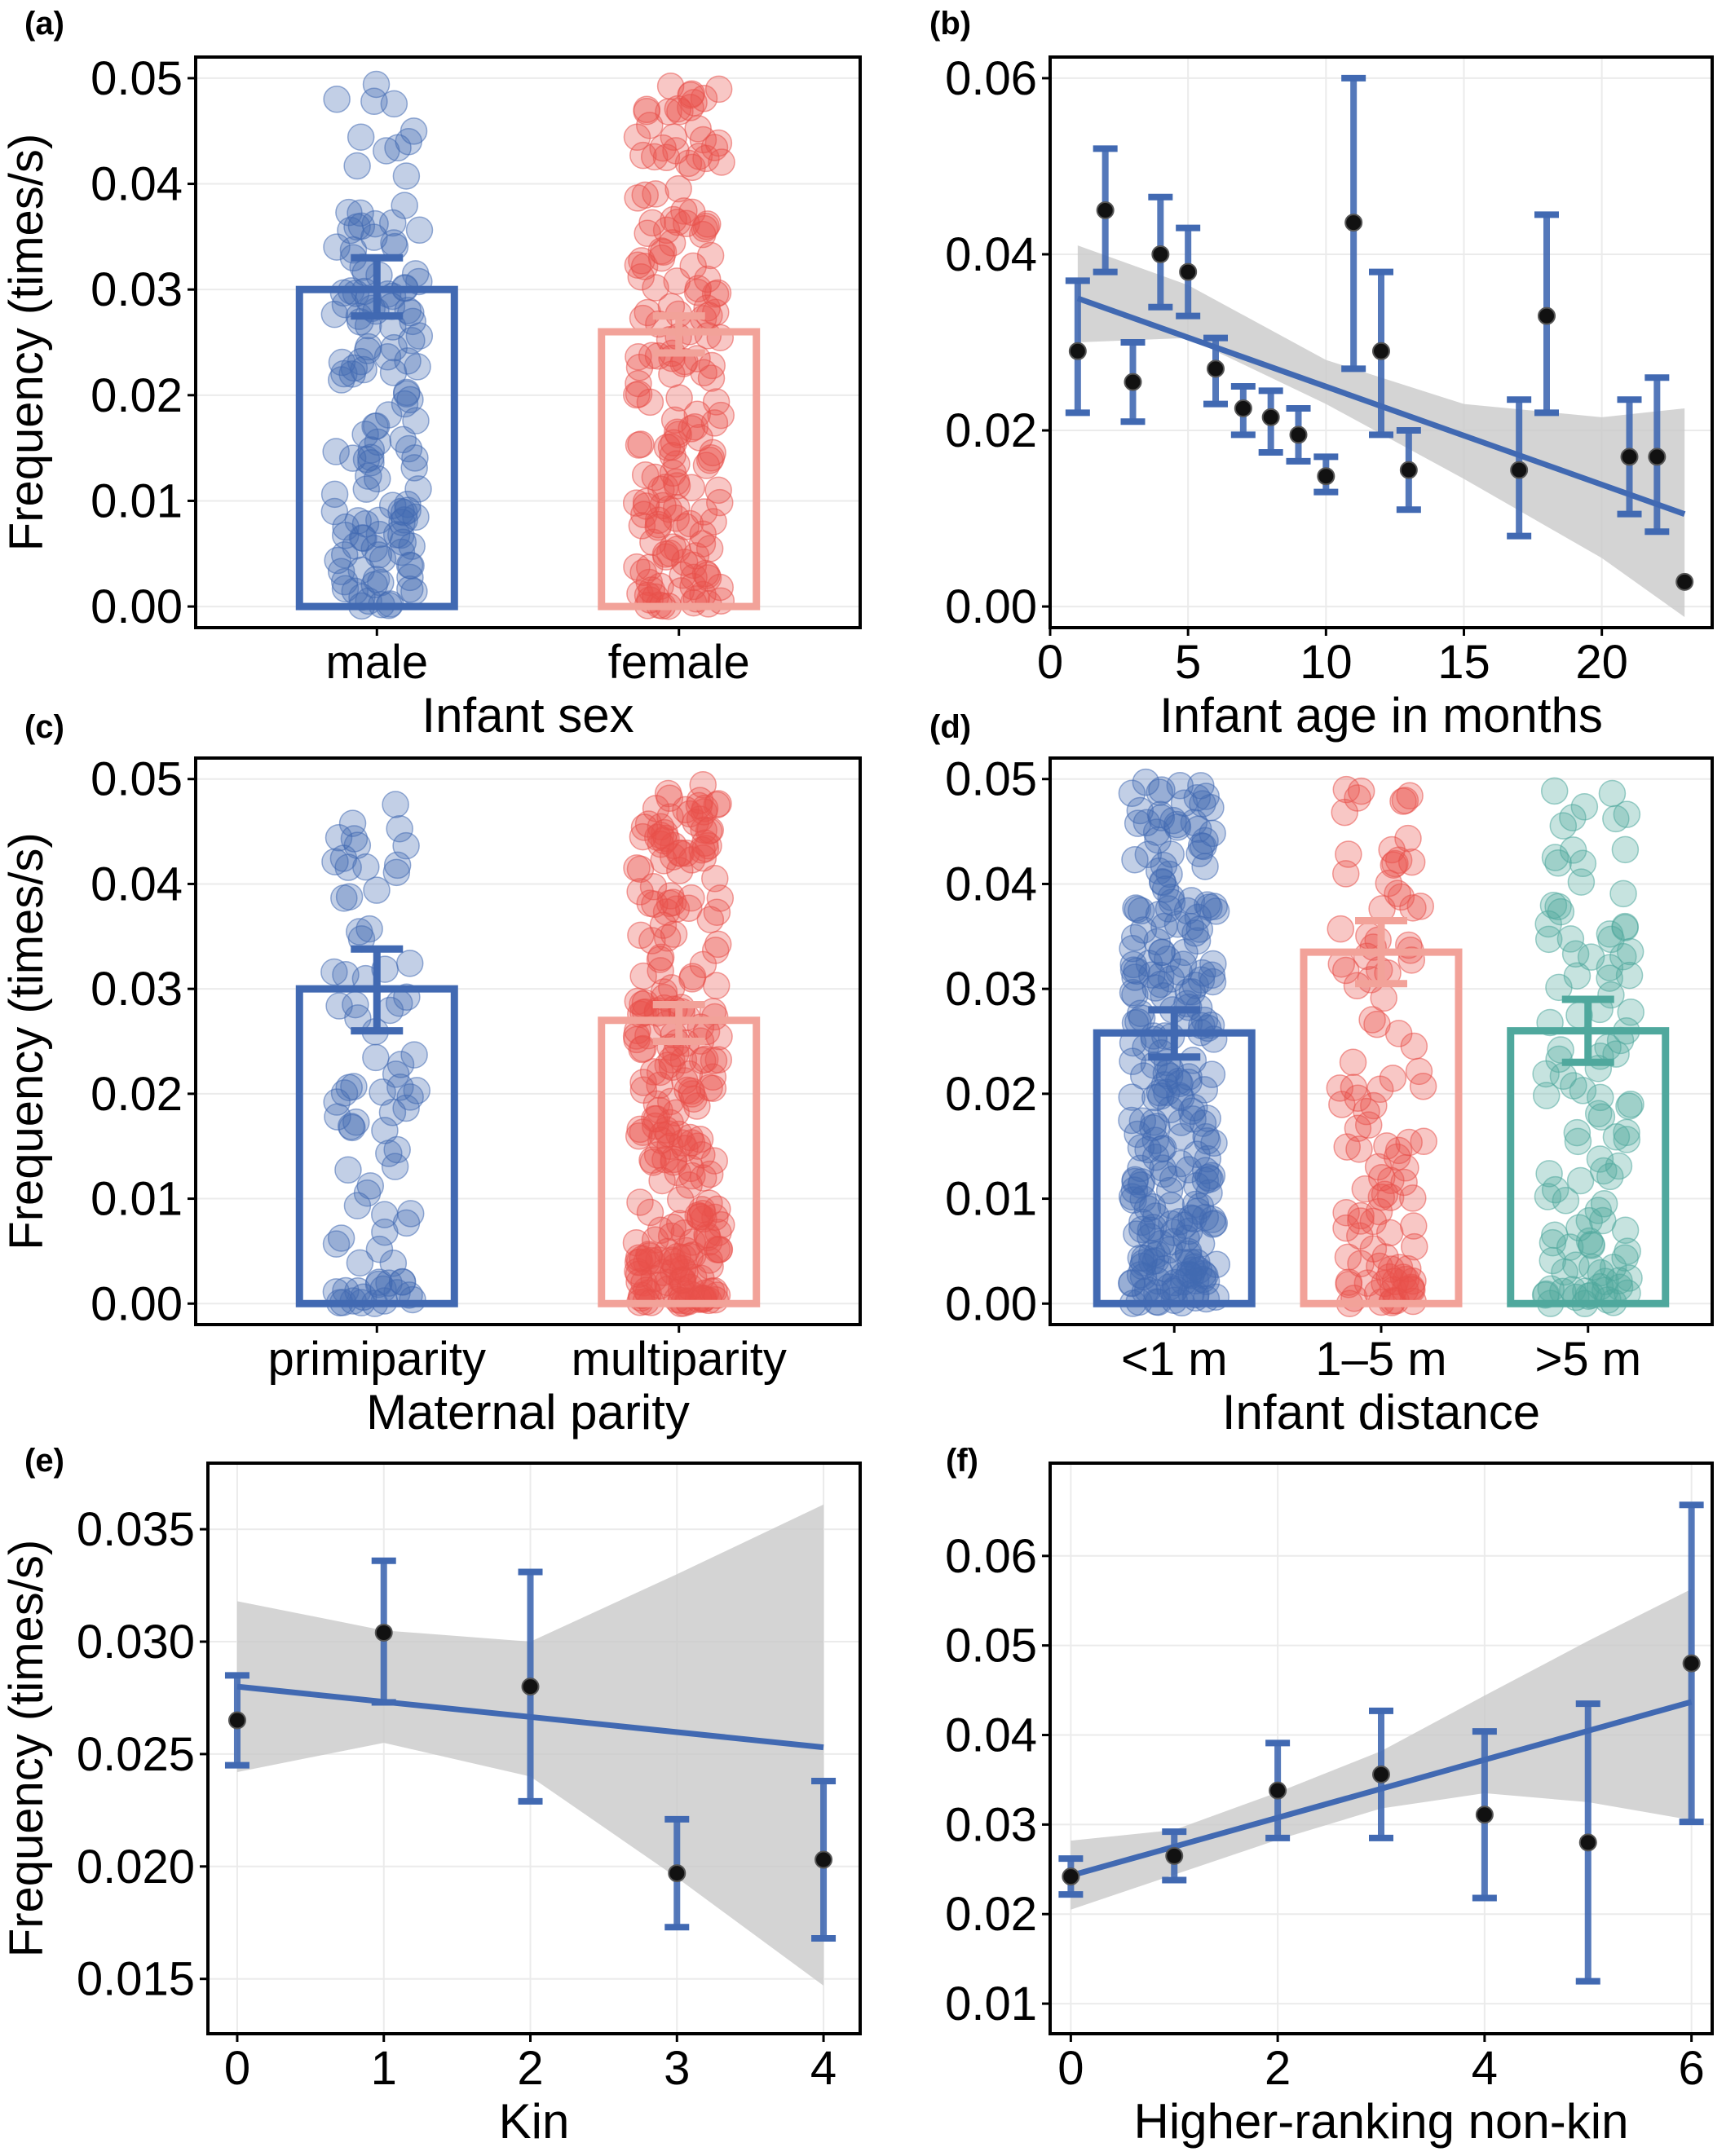 This screenshot has width=1735, height=2156. Describe the element at coordinates (44, 24) in the screenshot. I see `panel-label: (a)` at that location.